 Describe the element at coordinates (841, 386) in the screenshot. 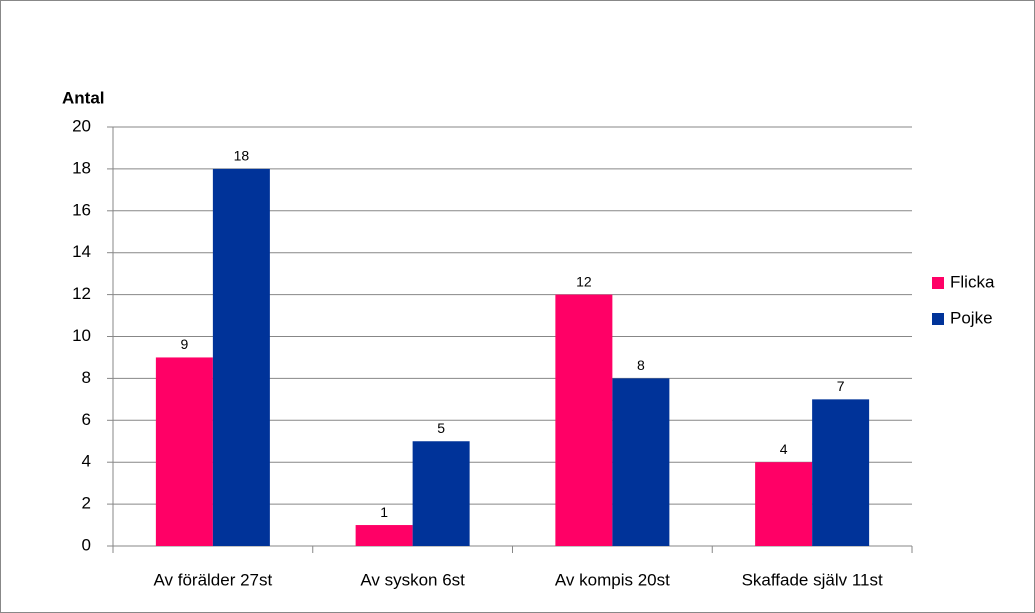

I see `data-label: 7` at that location.